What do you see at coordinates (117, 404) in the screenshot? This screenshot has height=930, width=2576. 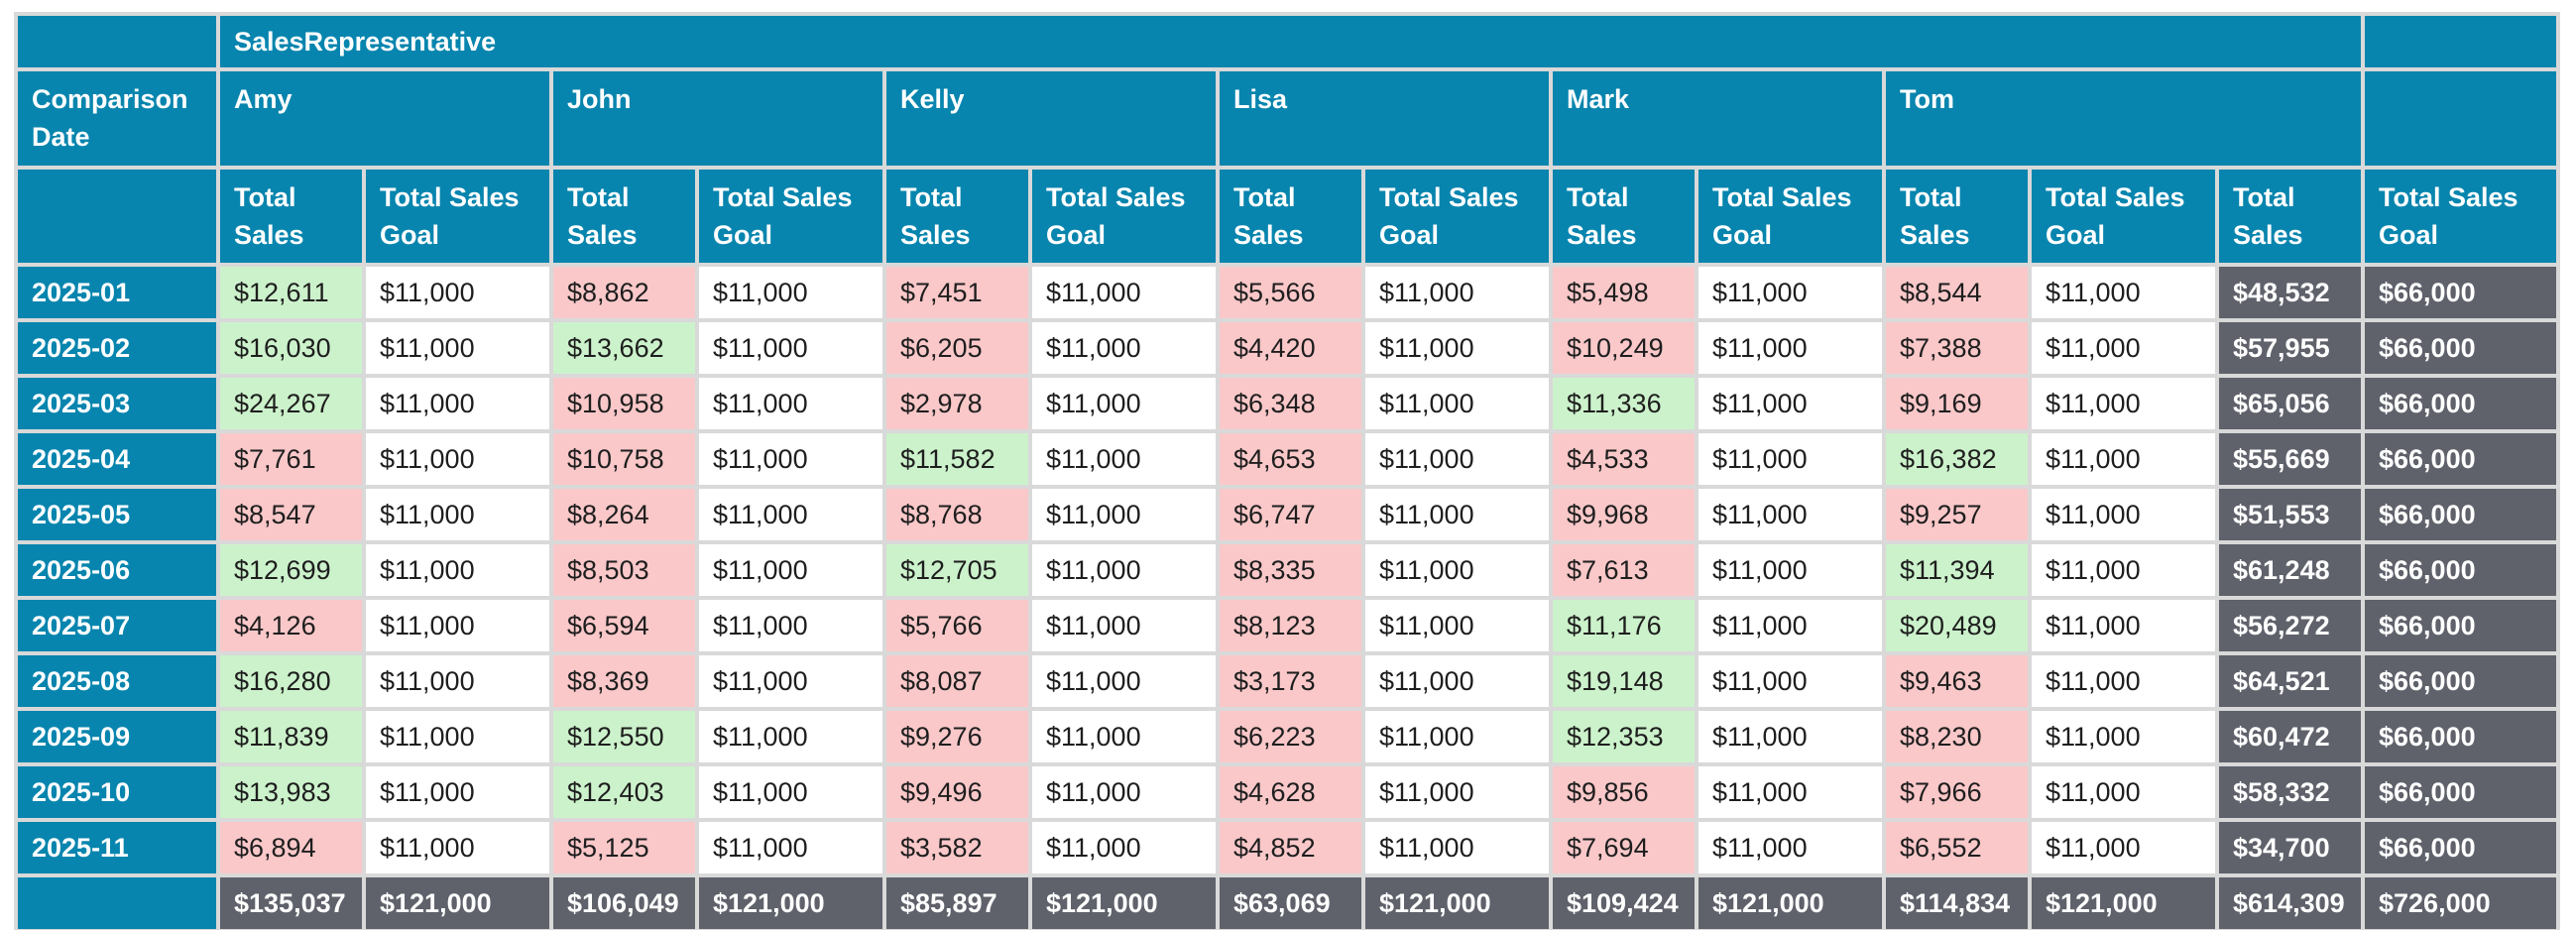 I see `date-cell: 2025-03` at bounding box center [117, 404].